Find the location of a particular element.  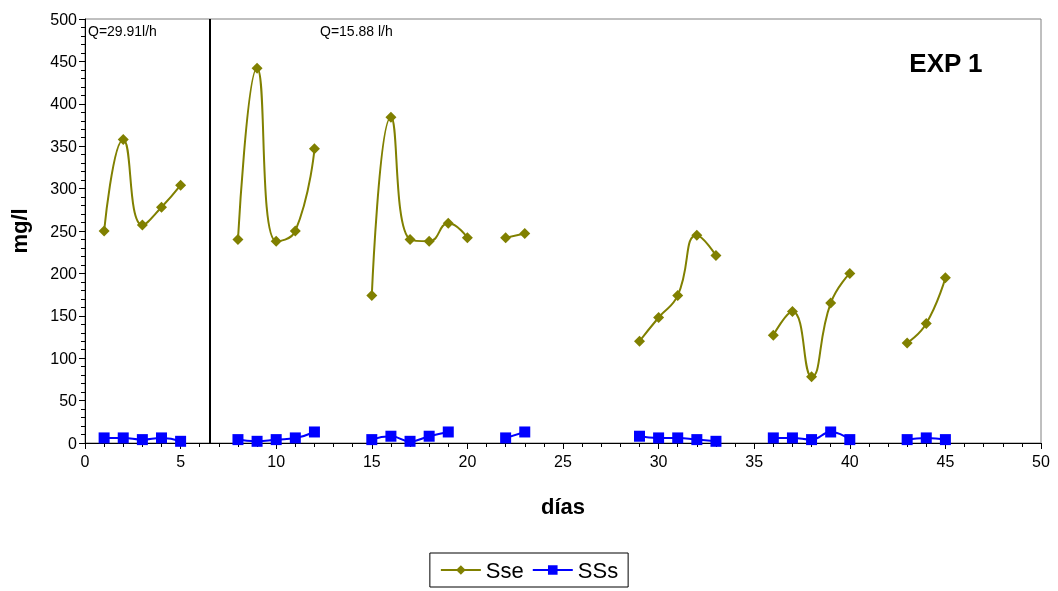

x-tick-label: 50 is located at coordinates (1041, 461).